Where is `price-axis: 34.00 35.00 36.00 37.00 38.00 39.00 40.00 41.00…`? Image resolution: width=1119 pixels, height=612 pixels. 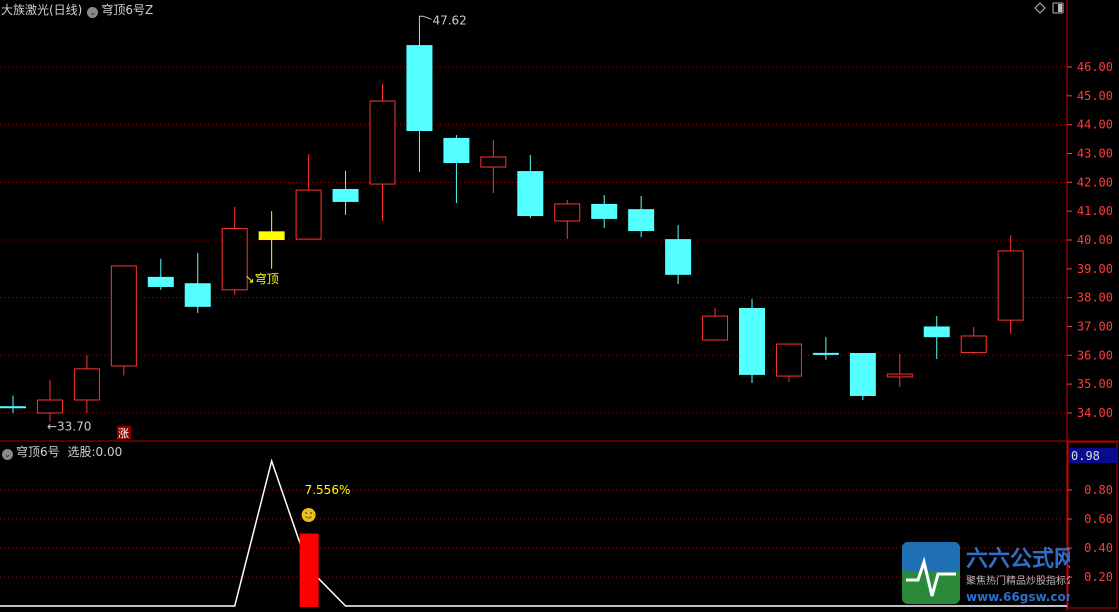
price-axis: 34.00 35.00 36.00 37.00 38.00 39.00 40.00 41.00… is located at coordinates (1090, 240).